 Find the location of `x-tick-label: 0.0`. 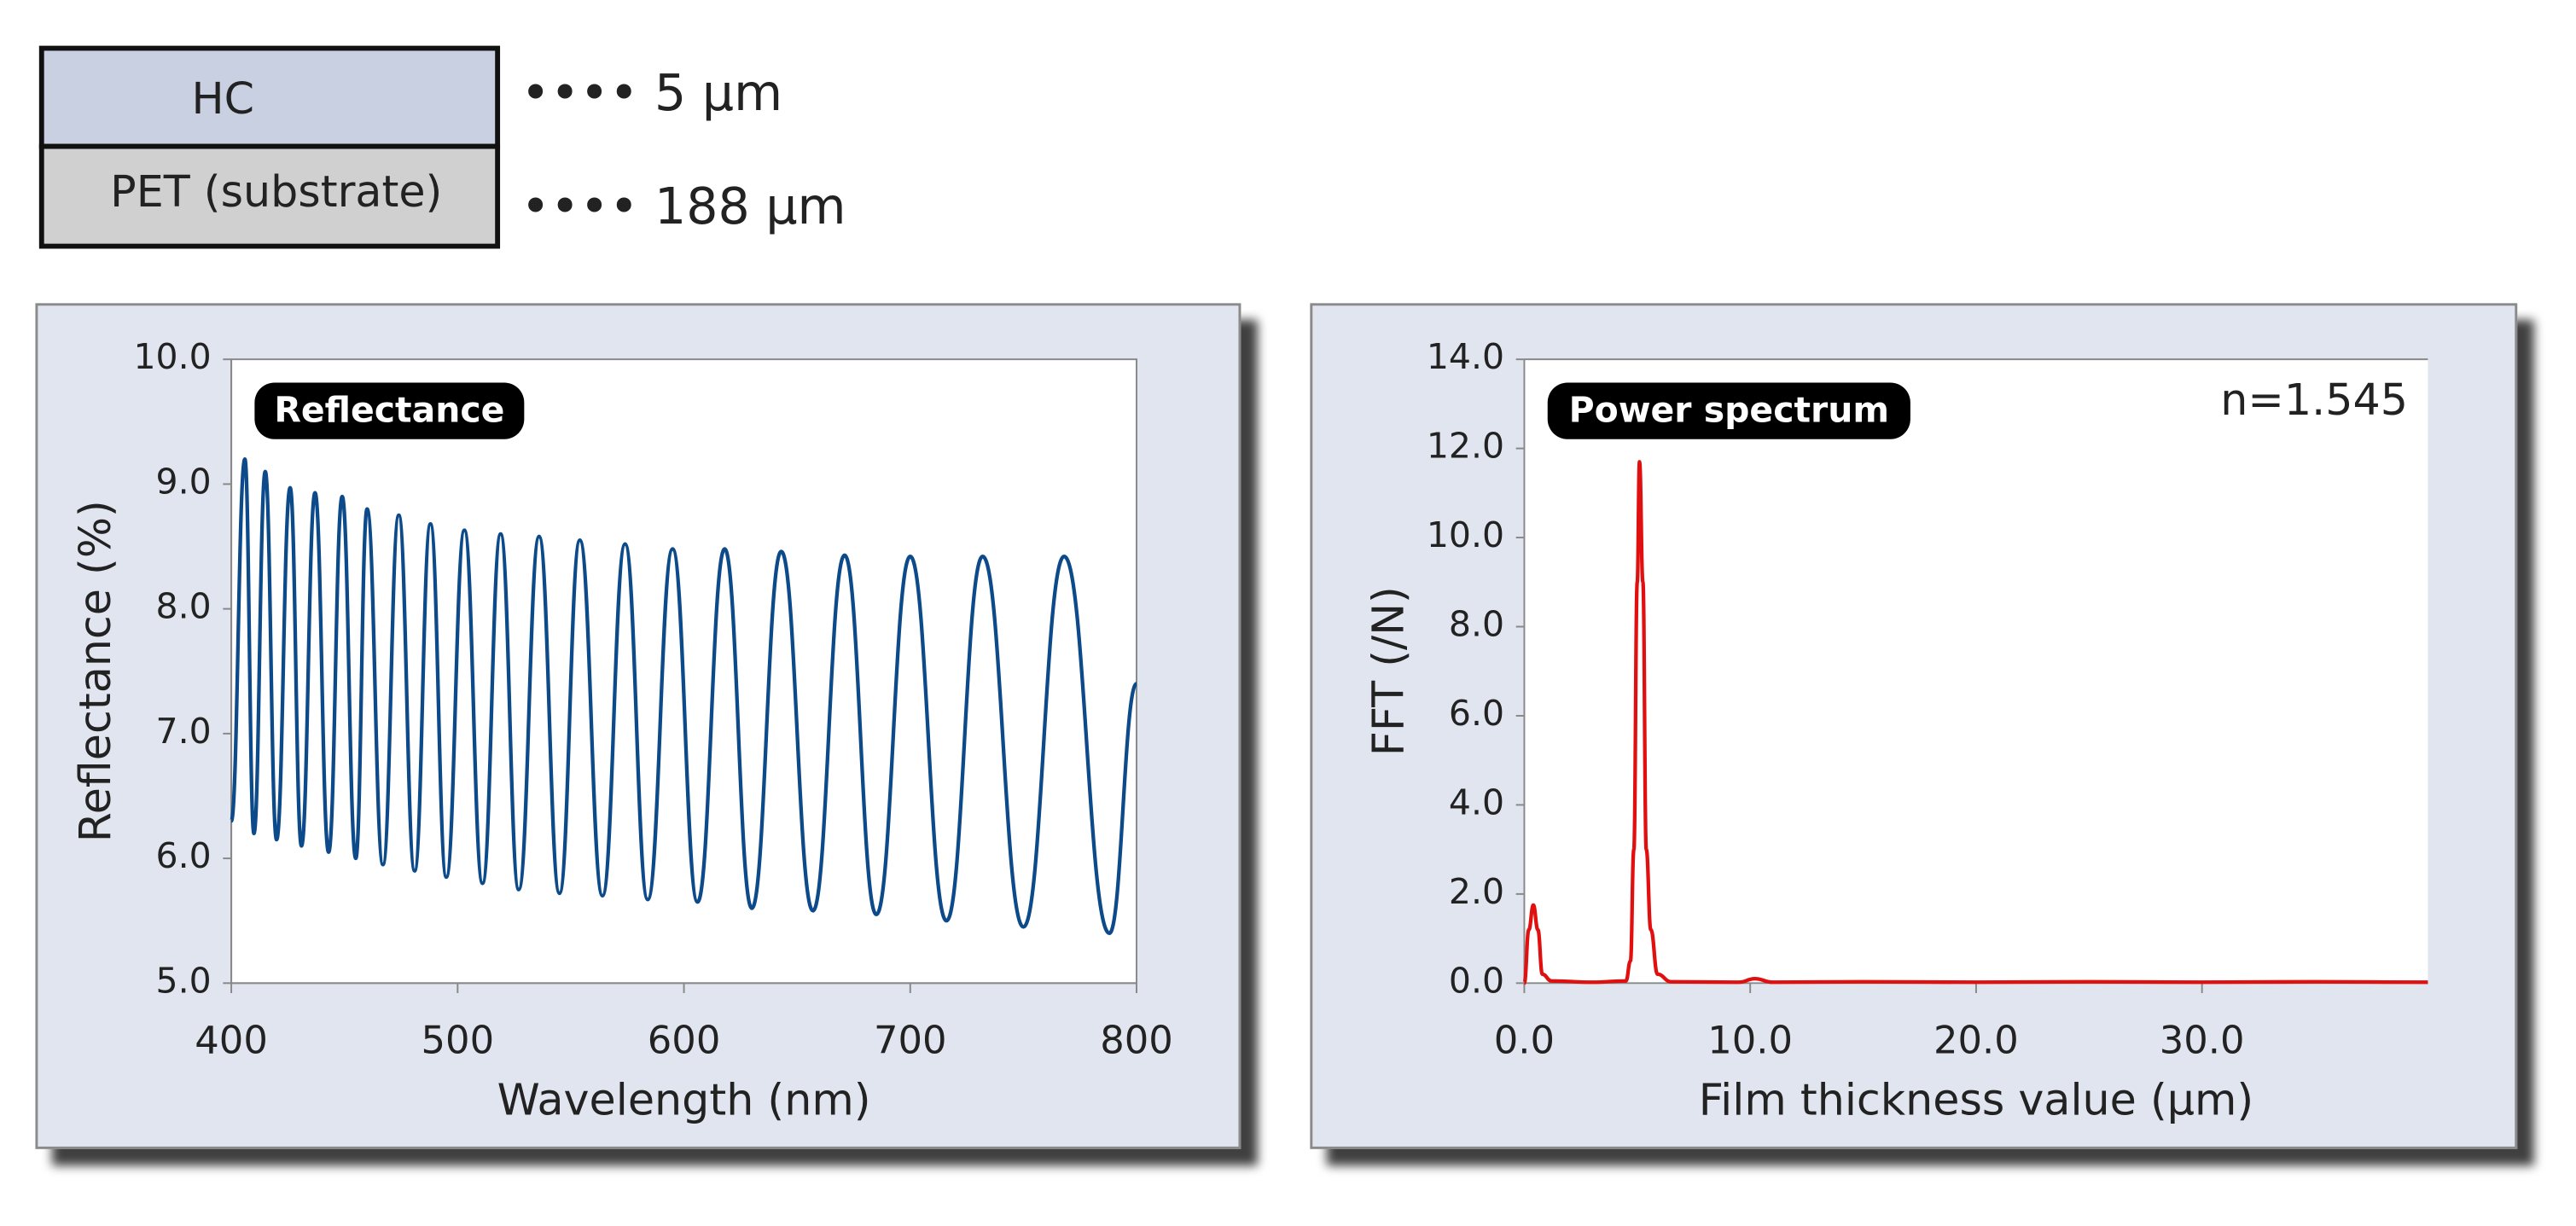

x-tick-label: 0.0 is located at coordinates (1524, 1040).